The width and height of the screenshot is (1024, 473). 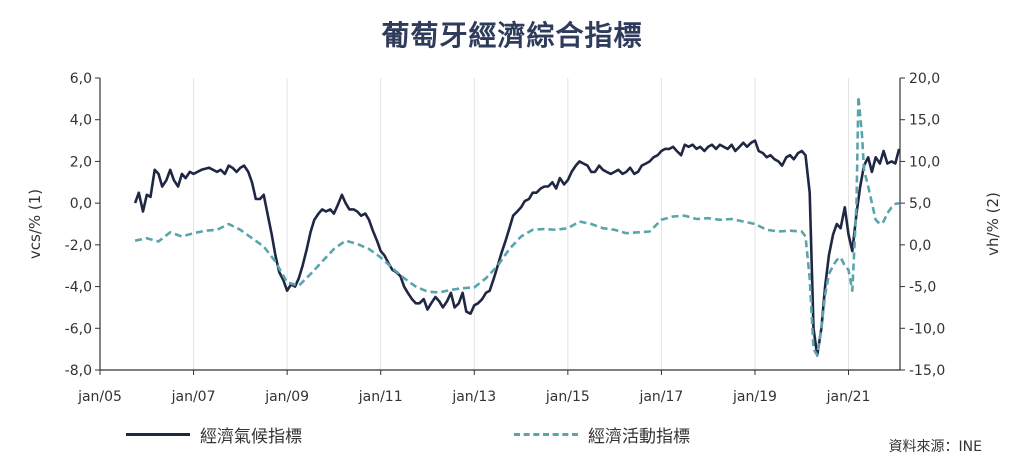 What do you see at coordinates (927, 371) in the screenshot?
I see `right-tick-label: -15,0` at bounding box center [927, 371].